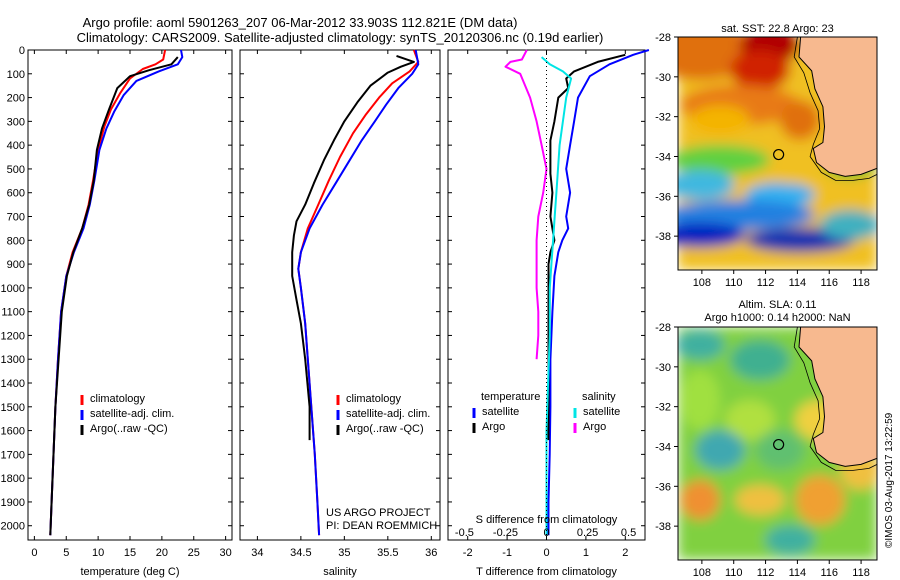 The width and height of the screenshot is (900, 580). I want to click on s-tick-label: -0.25, so click(505, 533).